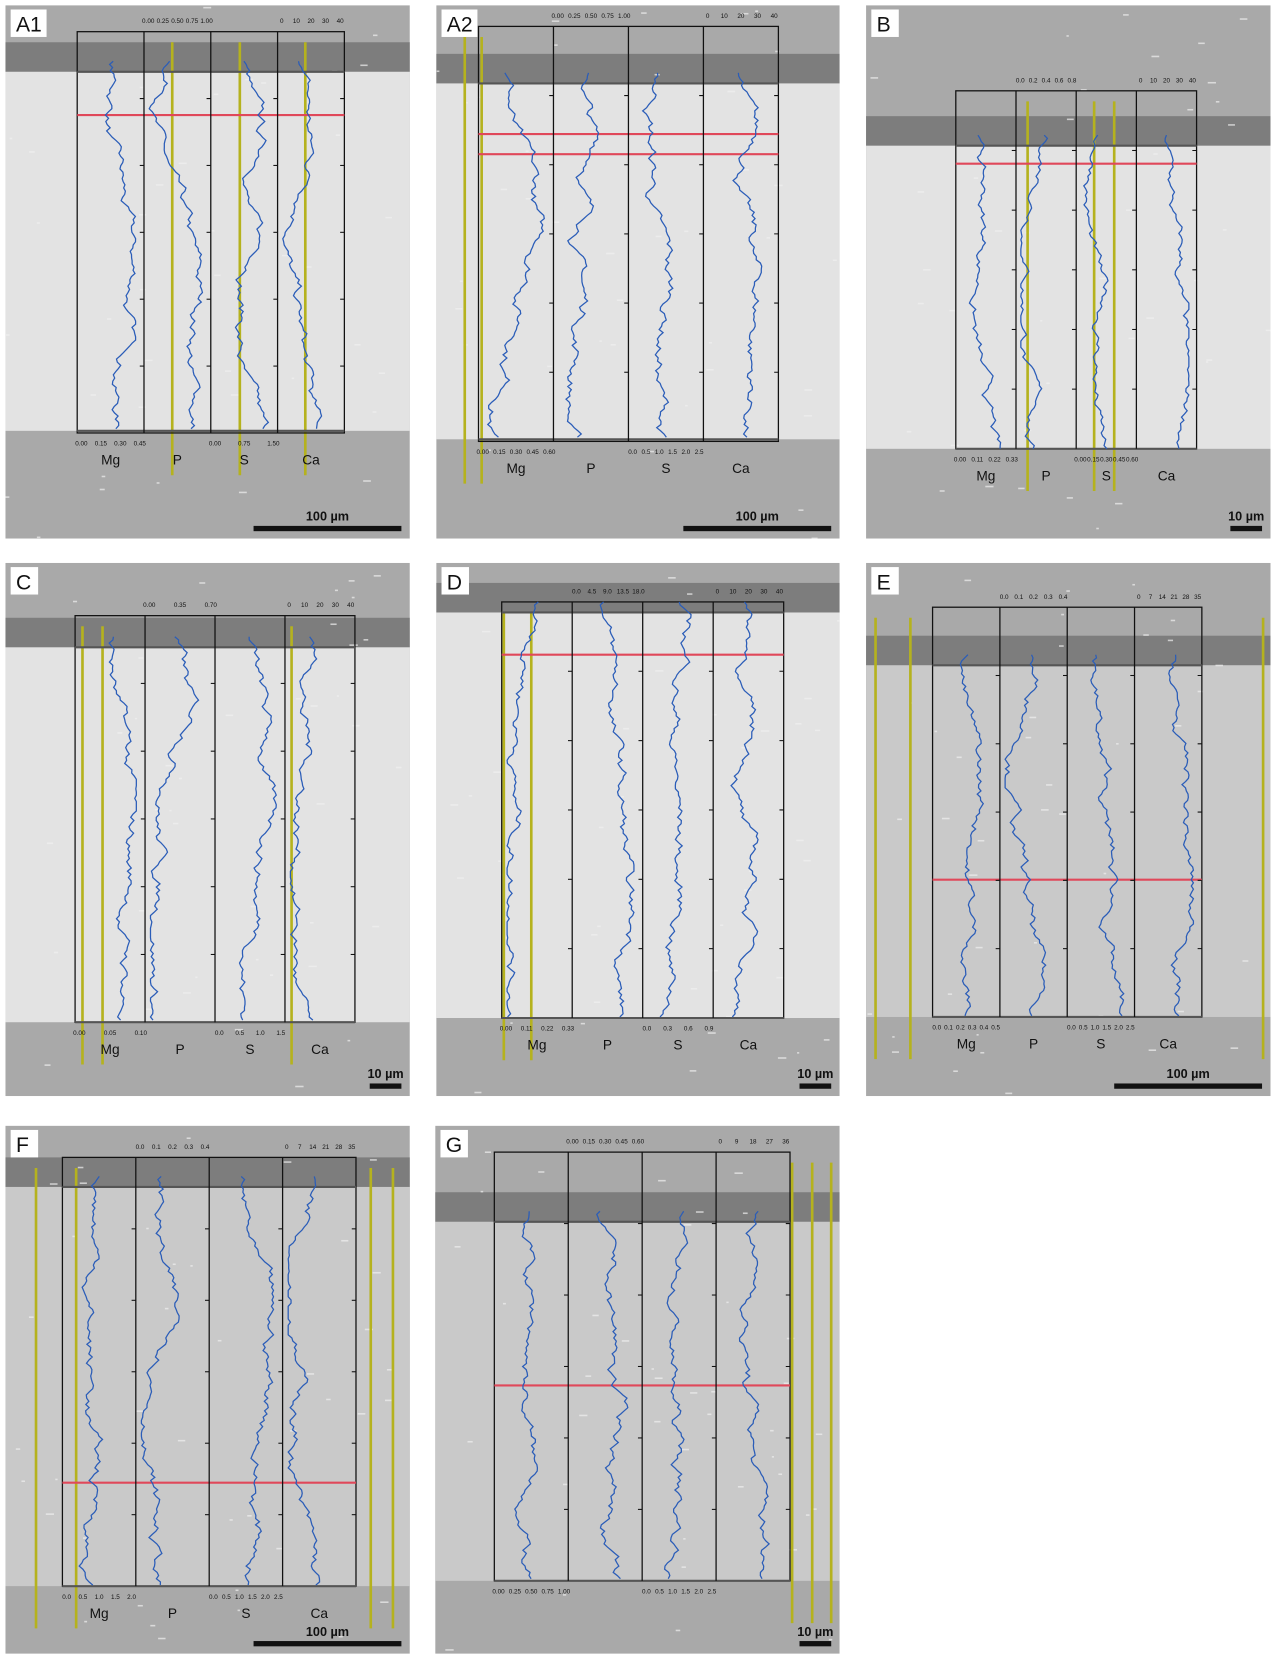 This screenshot has width=1278, height=1659. What do you see at coordinates (1106, 475) in the screenshot?
I see `element-label: S` at bounding box center [1106, 475].